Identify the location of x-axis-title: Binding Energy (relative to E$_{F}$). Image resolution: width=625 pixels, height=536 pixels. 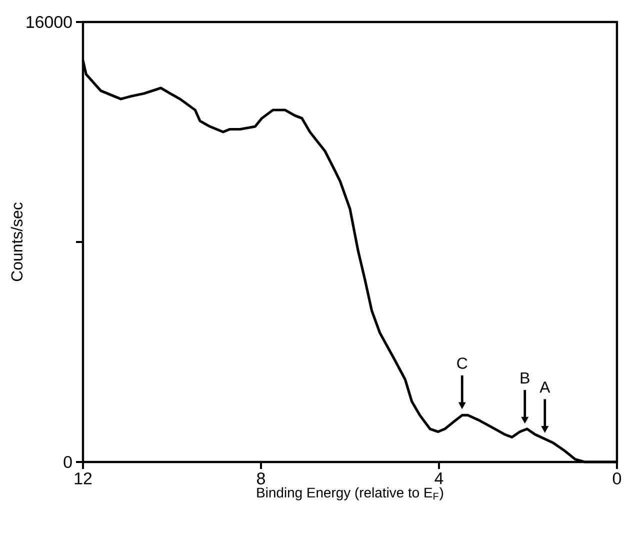
(350, 493).